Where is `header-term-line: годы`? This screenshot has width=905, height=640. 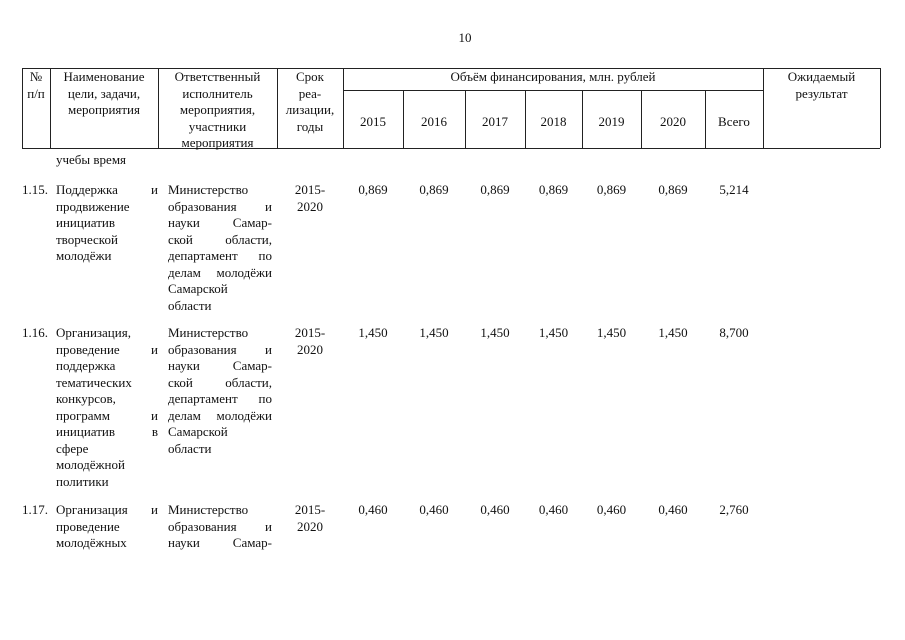
header-term-line: годы is located at coordinates (310, 126).